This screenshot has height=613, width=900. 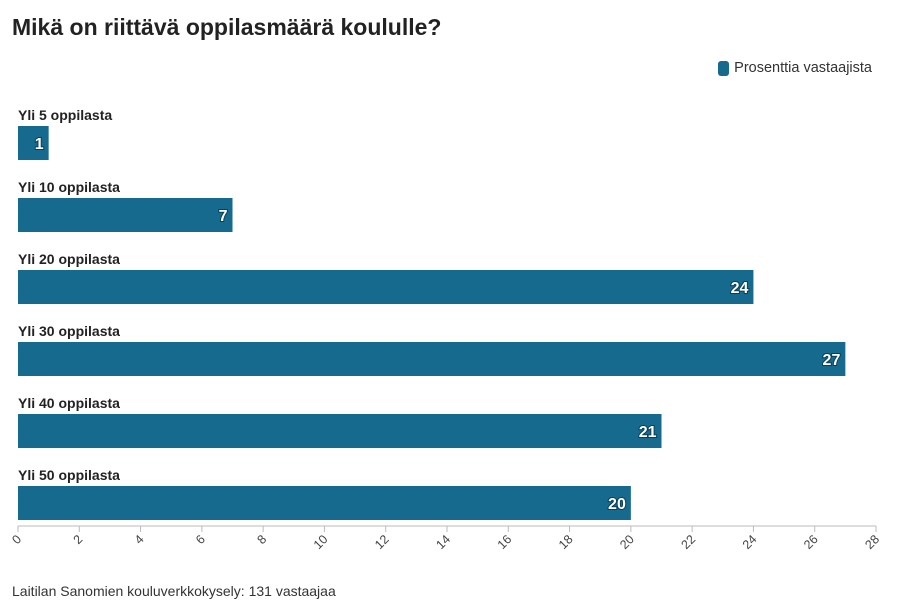 What do you see at coordinates (740, 288) in the screenshot?
I see `bar-value-label: 24` at bounding box center [740, 288].